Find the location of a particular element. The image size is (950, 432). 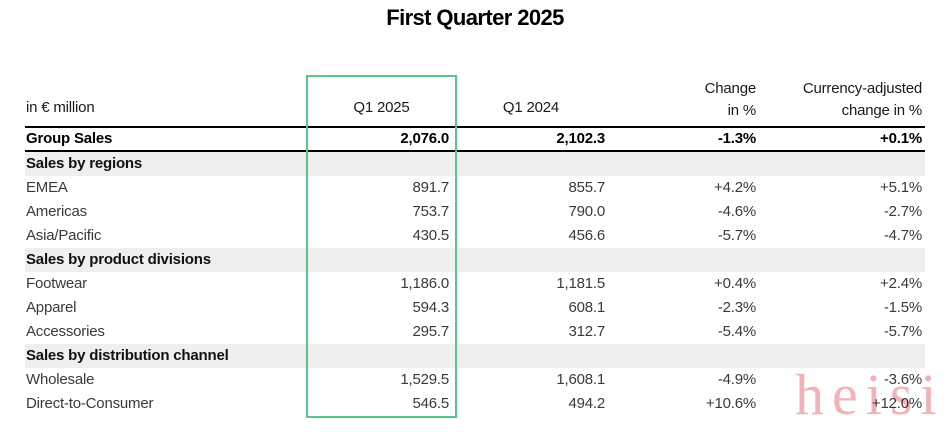

cell-currency-adj-percent: -3.6% is located at coordinates (902, 379).